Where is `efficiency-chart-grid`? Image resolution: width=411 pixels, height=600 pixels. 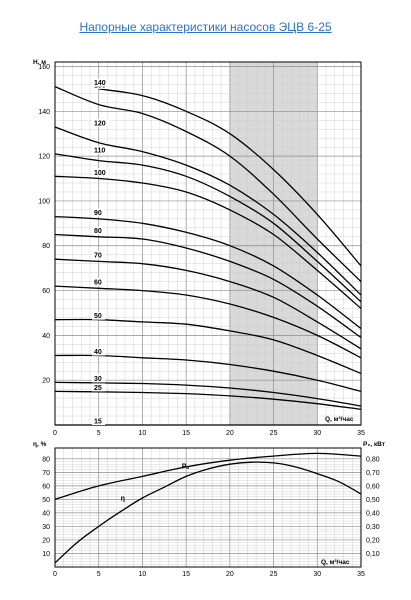 efficiency-chart-grid is located at coordinates (208, 508).